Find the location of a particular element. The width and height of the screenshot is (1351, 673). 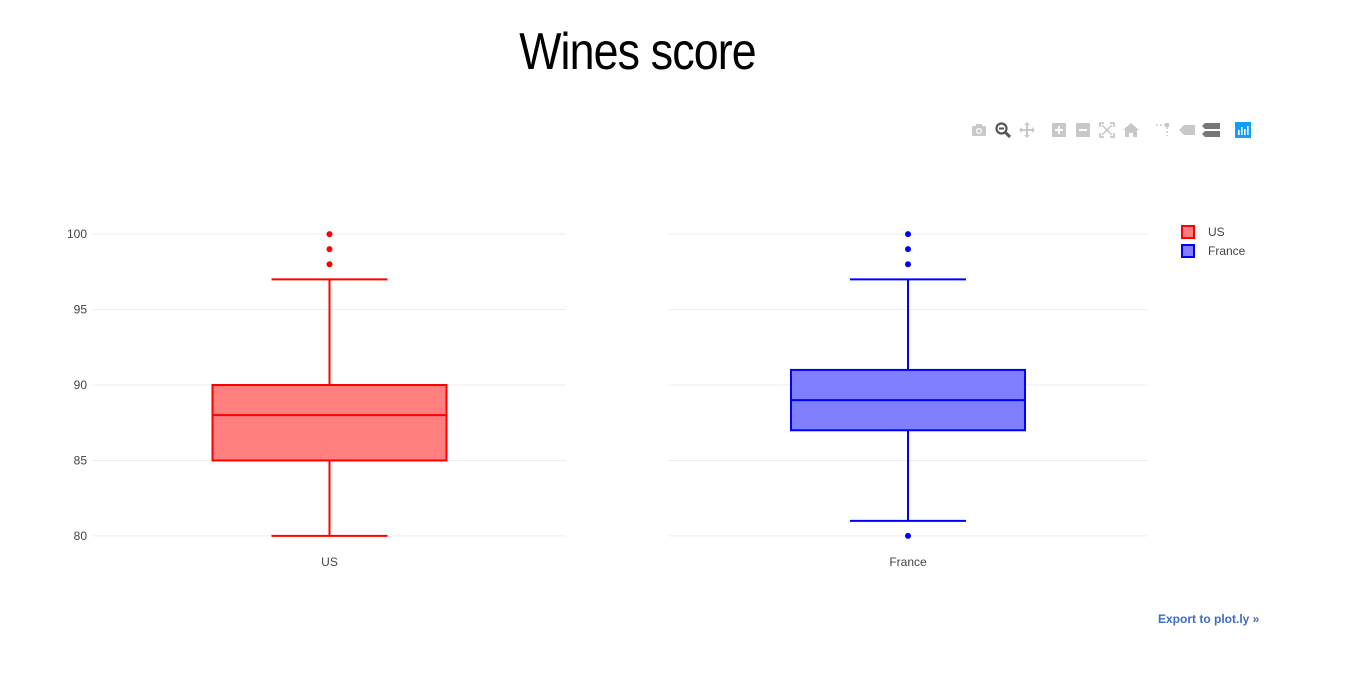

modebar is located at coordinates (1114, 130).